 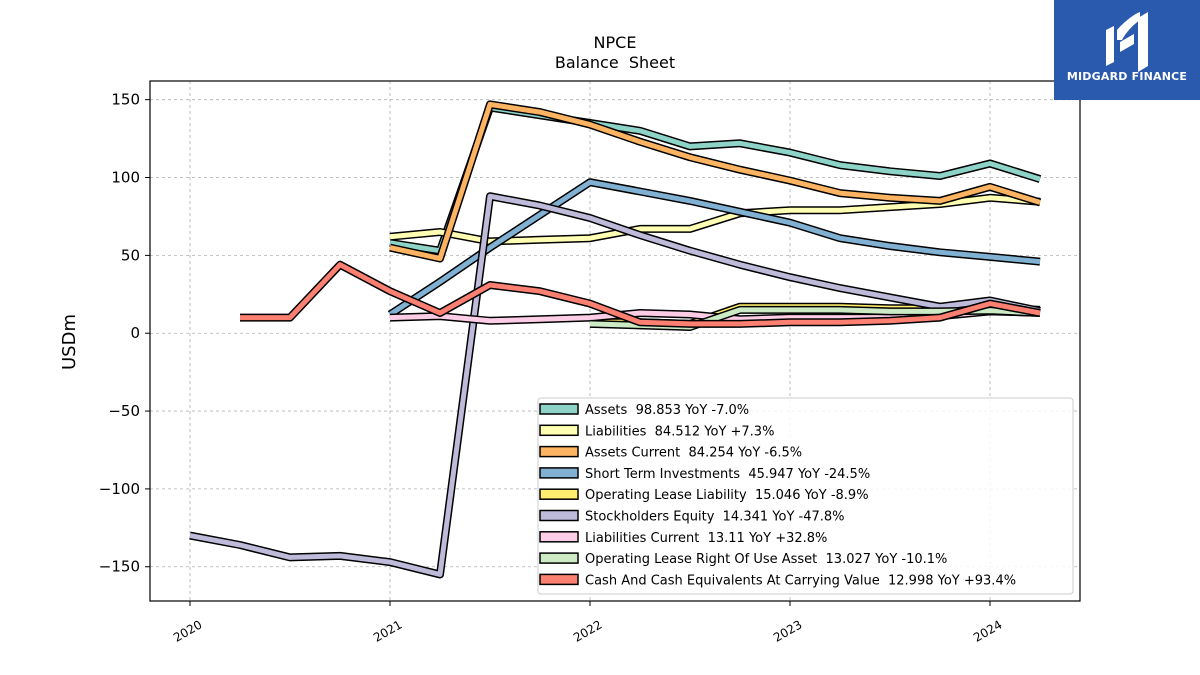 I want to click on legend-label: Liabilities 84.512 YoY +7.3%, so click(x=679, y=431).